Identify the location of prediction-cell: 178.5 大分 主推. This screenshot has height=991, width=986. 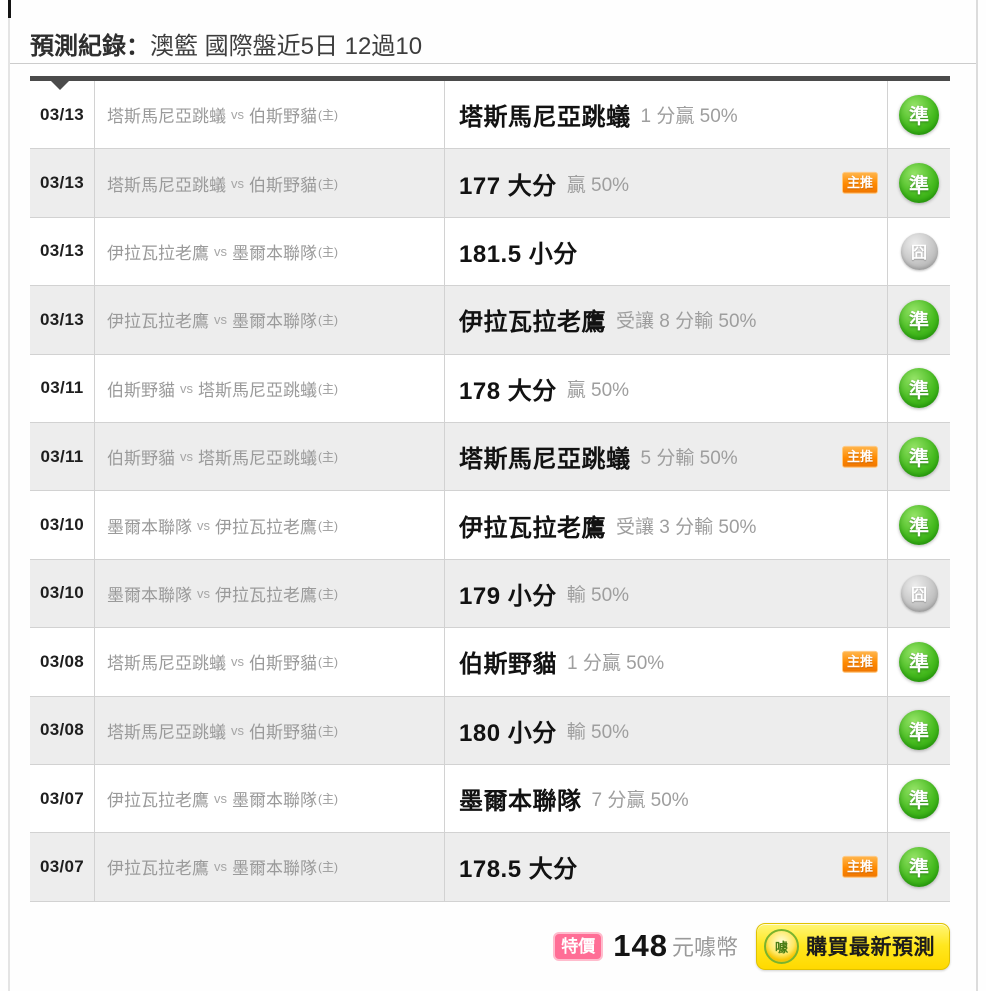
(666, 867).